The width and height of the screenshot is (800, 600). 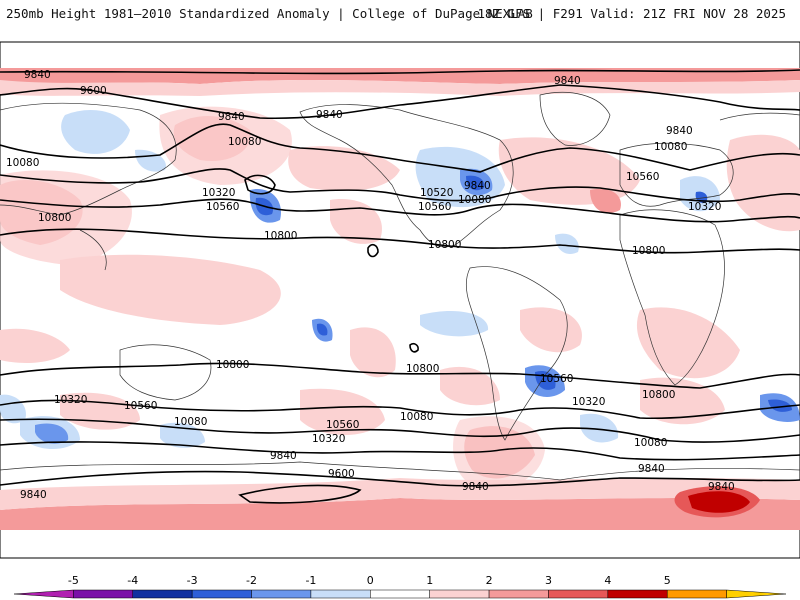 I want to click on colorbar-tick-label: -5, so click(x=73, y=580).